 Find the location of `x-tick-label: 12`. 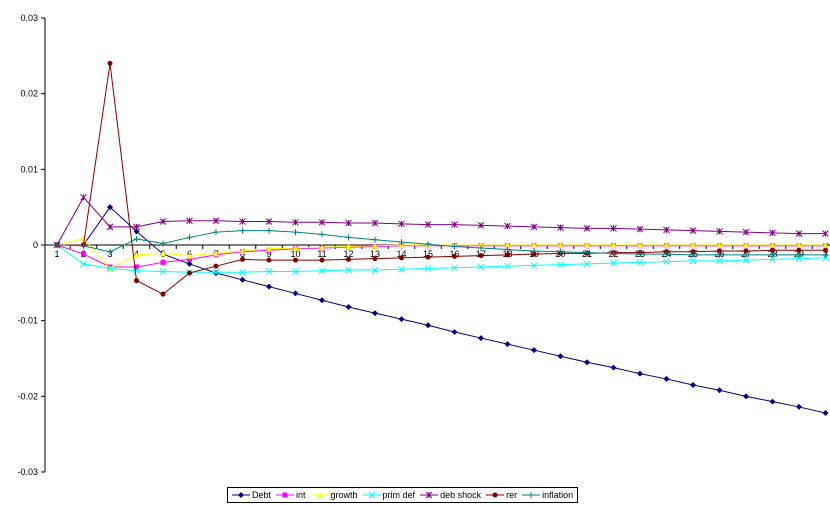

x-tick-label: 12 is located at coordinates (348, 254).